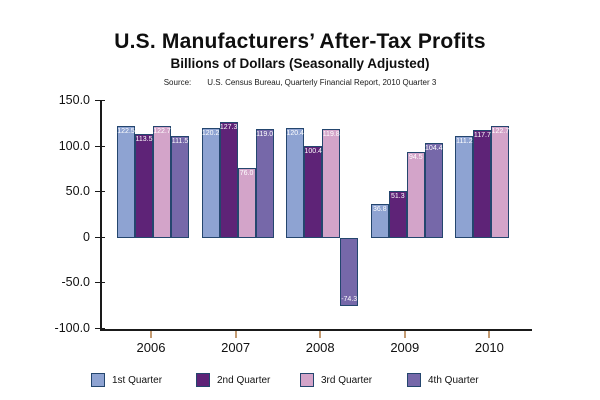 This screenshot has width=600, height=400. I want to click on y-tick-label: 50.0, so click(77, 191).